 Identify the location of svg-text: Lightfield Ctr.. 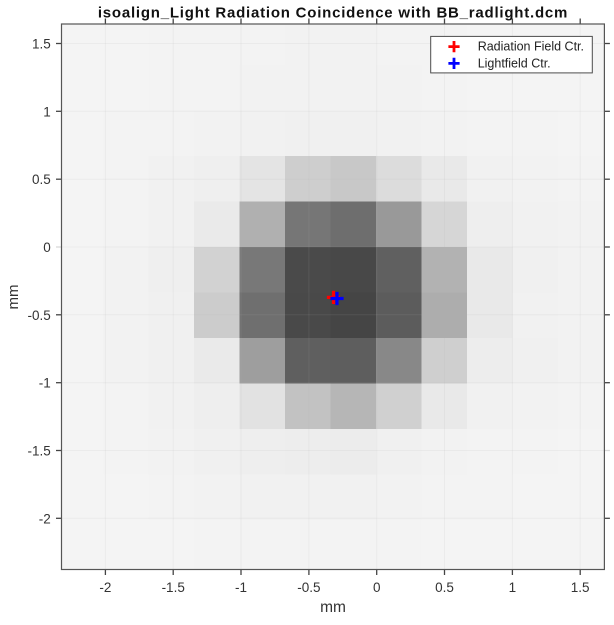
(514, 63).